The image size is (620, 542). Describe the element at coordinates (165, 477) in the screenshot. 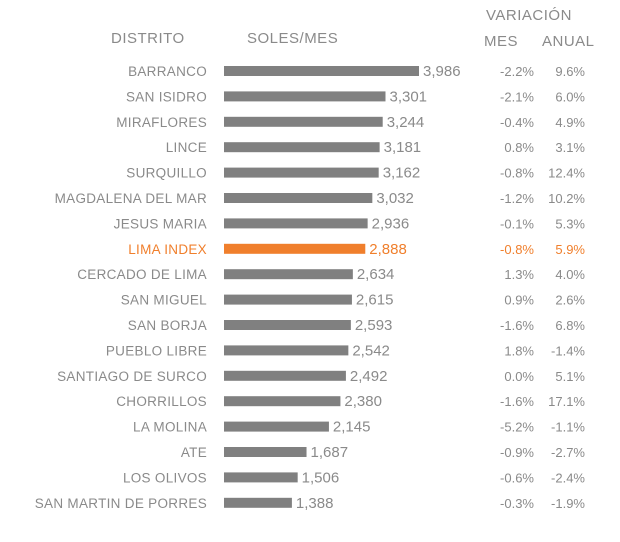

I see `category-label: LOS OLIVOS` at that location.